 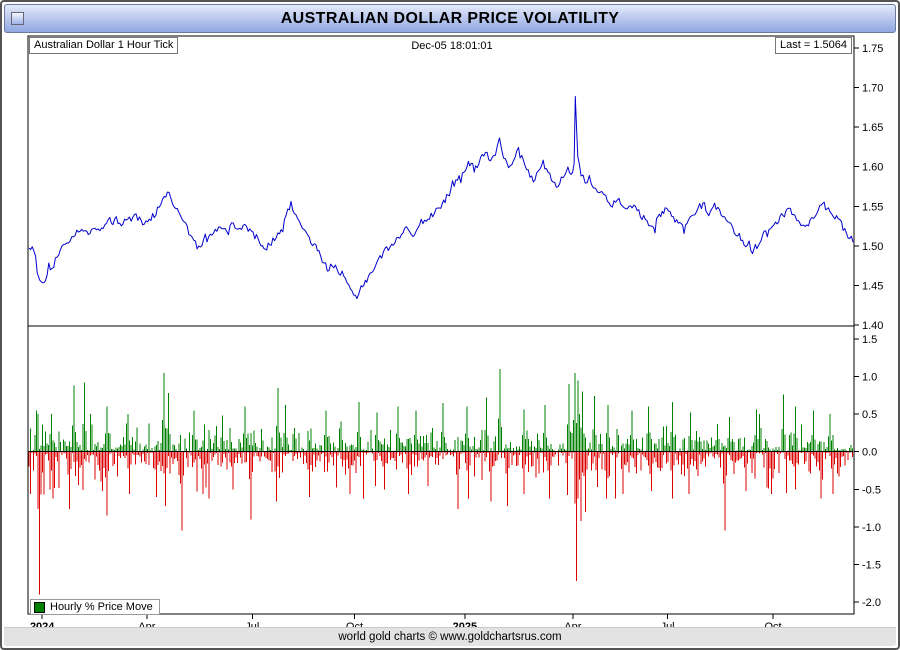 I want to click on svg-text: 1.50, so click(x=872, y=247).